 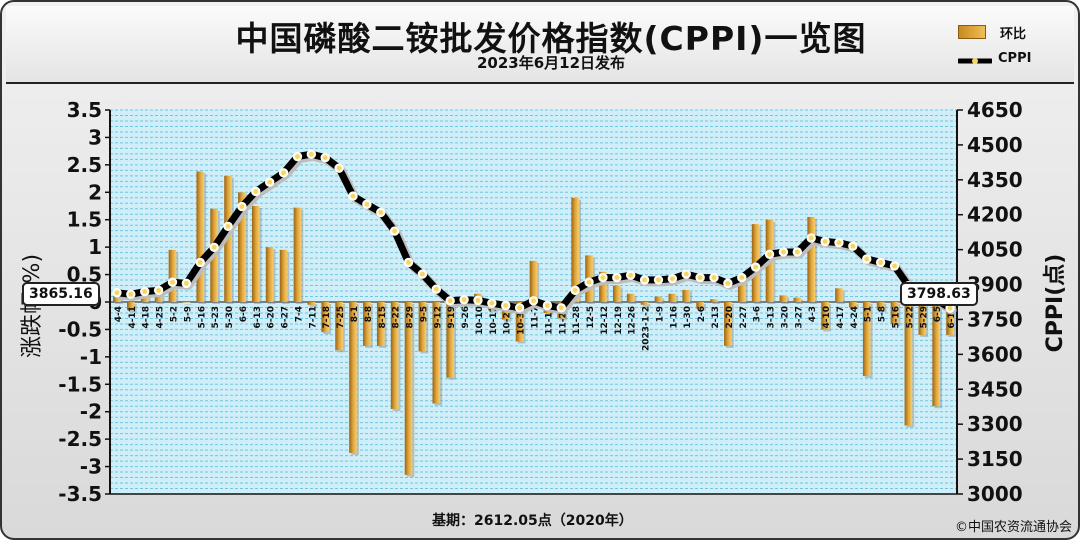 I want to click on legend-item-line: CPPI, so click(x=993, y=58).